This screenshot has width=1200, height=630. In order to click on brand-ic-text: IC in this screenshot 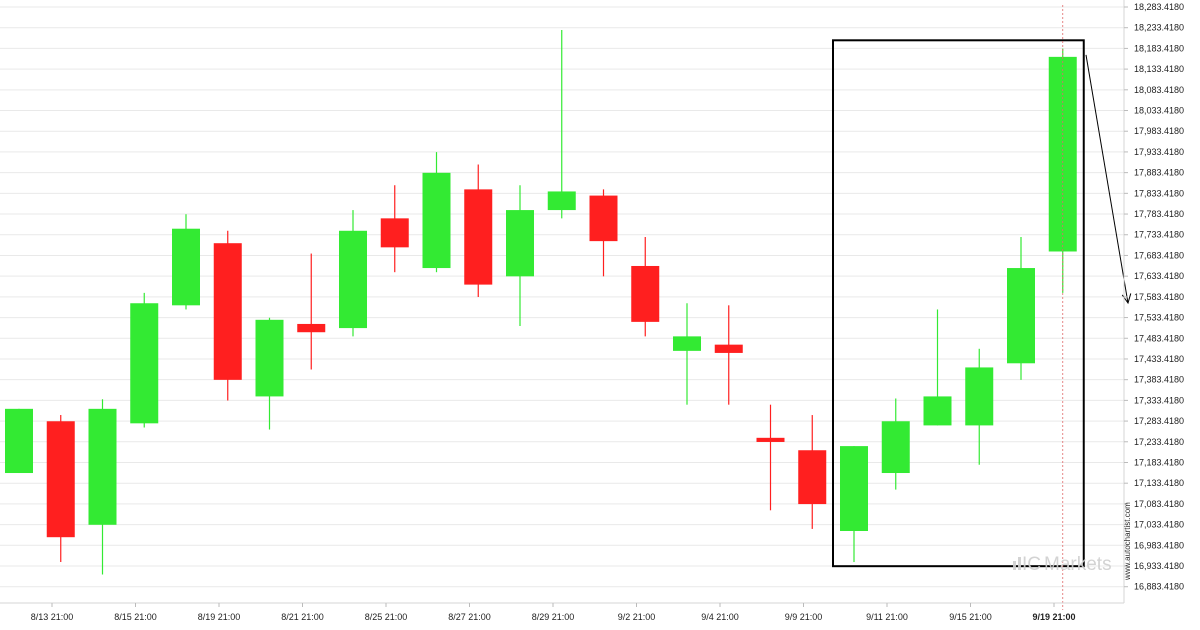, I will do `click(1031, 564)`.